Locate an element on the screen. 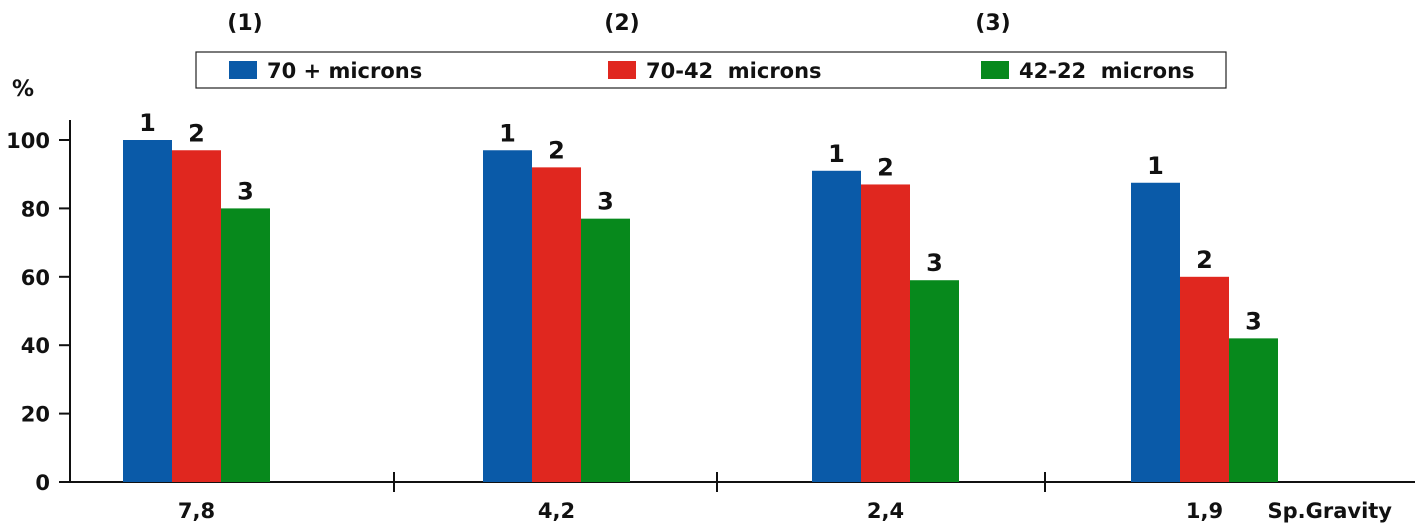 The width and height of the screenshot is (1428, 531). series-header: (3) is located at coordinates (992, 23).